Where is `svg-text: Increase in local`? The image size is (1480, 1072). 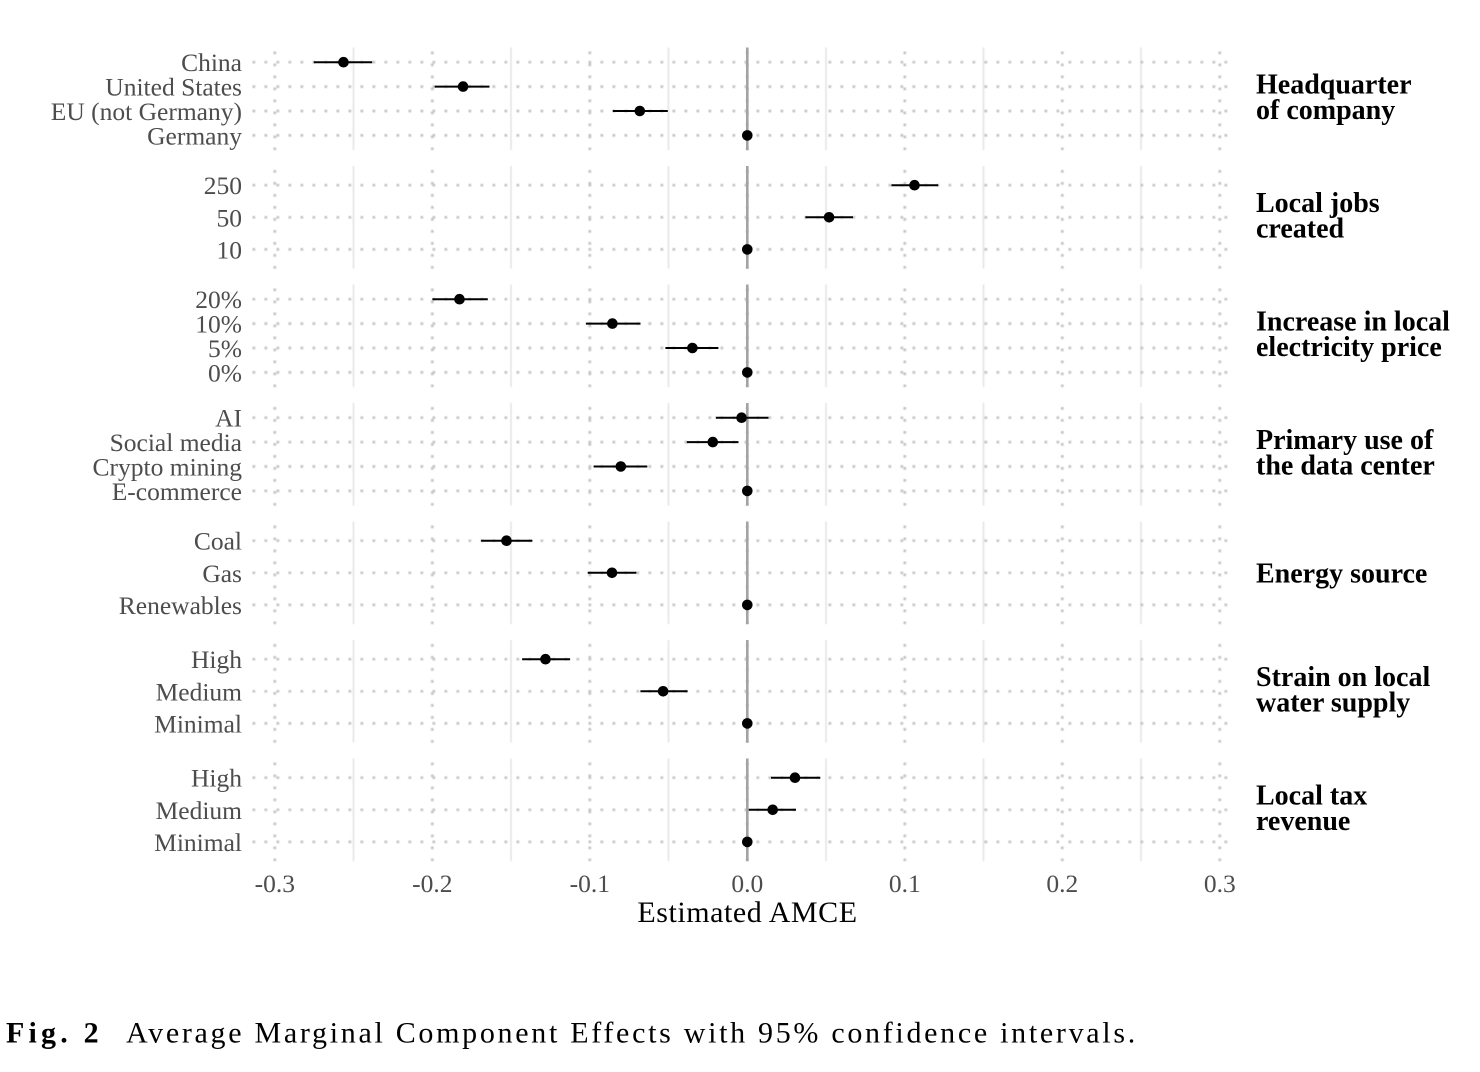
svg-text: Increase in local is located at coordinates (1353, 322).